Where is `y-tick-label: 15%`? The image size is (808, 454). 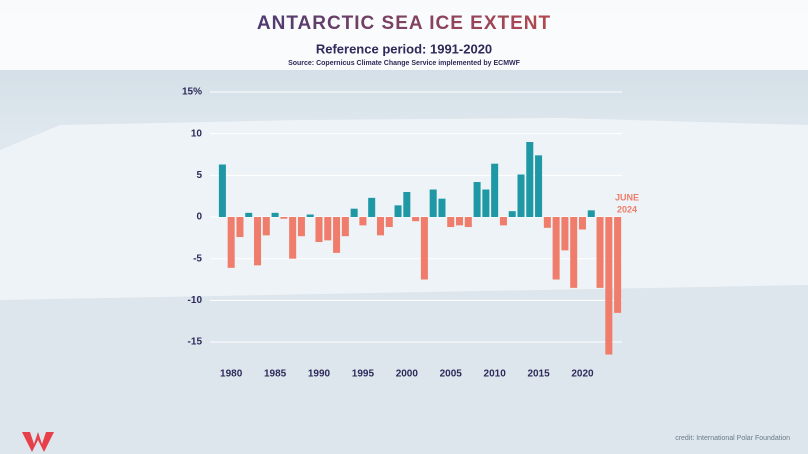 y-tick-label: 15% is located at coordinates (192, 92).